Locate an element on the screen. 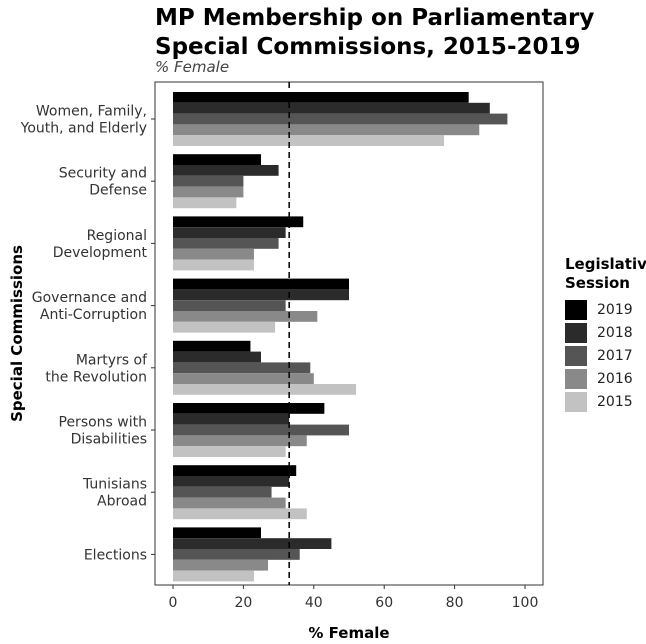 The image size is (646, 644). legend-title: Legislative Session is located at coordinates (605, 274).